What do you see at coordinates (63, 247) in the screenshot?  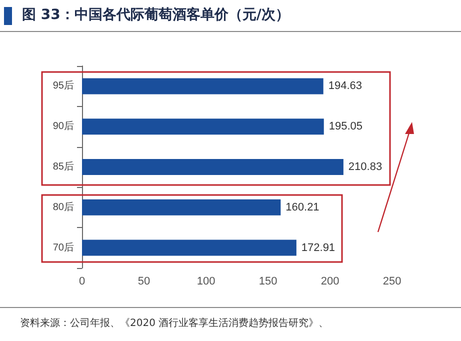 I see `y-tick-label: 70后` at bounding box center [63, 247].